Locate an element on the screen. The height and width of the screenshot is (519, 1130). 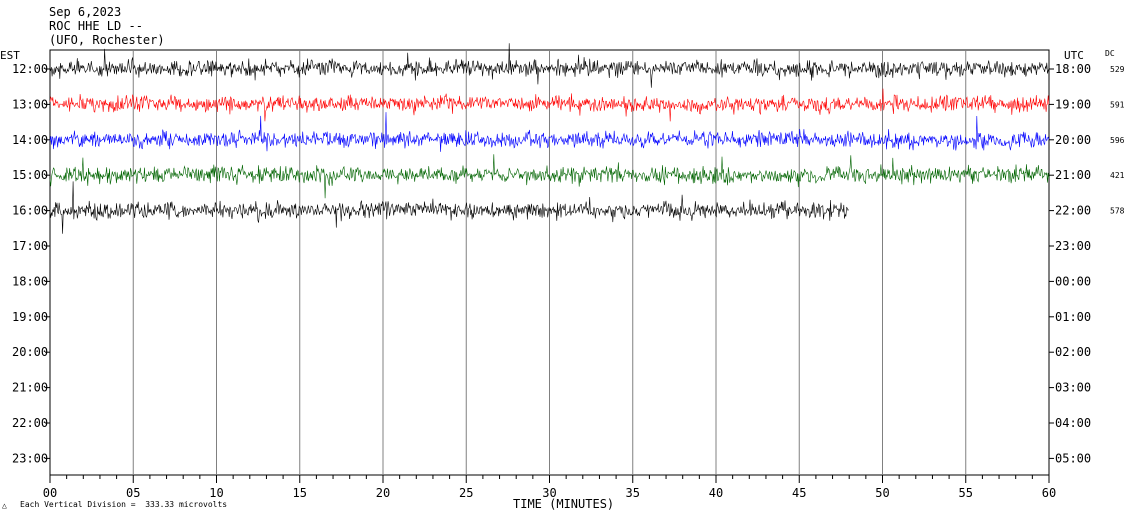
row-label-utc-3: 21:00 is located at coordinates (1073, 175).